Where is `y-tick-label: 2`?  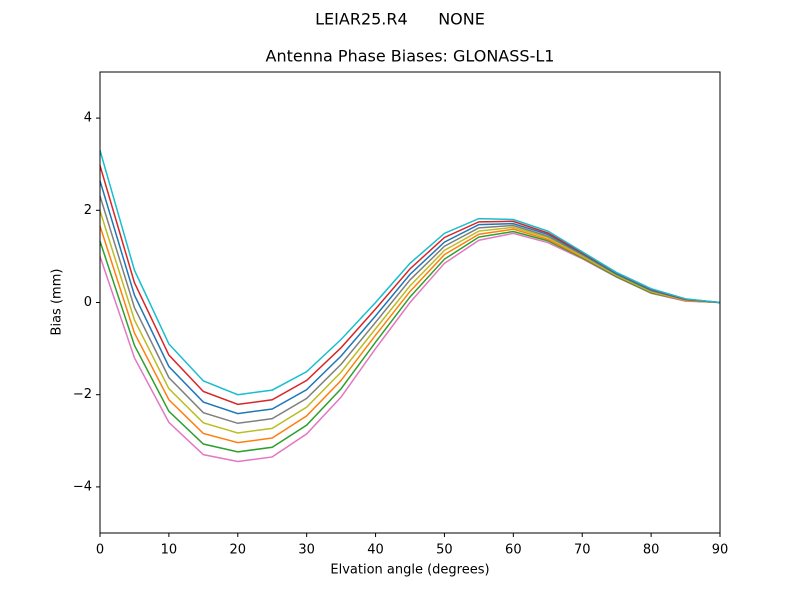 y-tick-label: 2 is located at coordinates (88, 210).